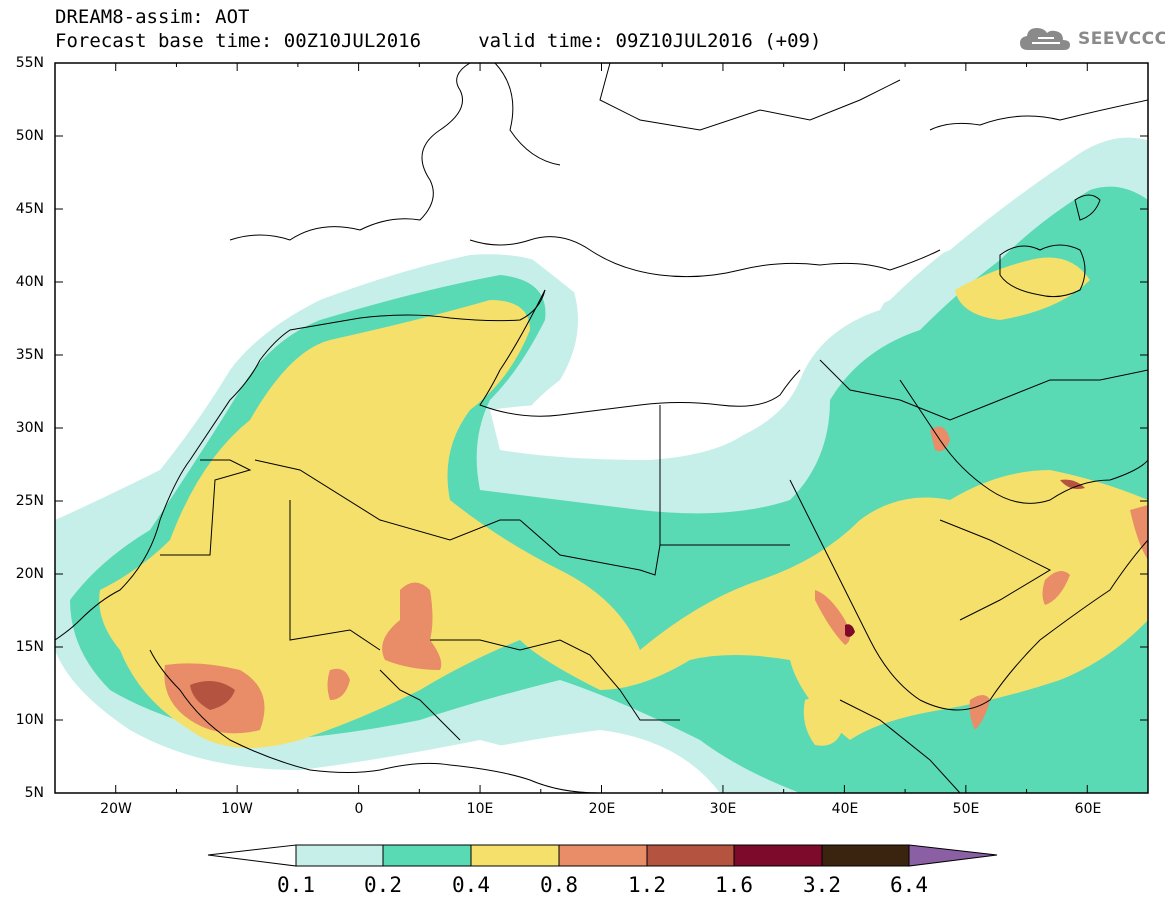  I want to click on lat-label: 40N, so click(29, 282).